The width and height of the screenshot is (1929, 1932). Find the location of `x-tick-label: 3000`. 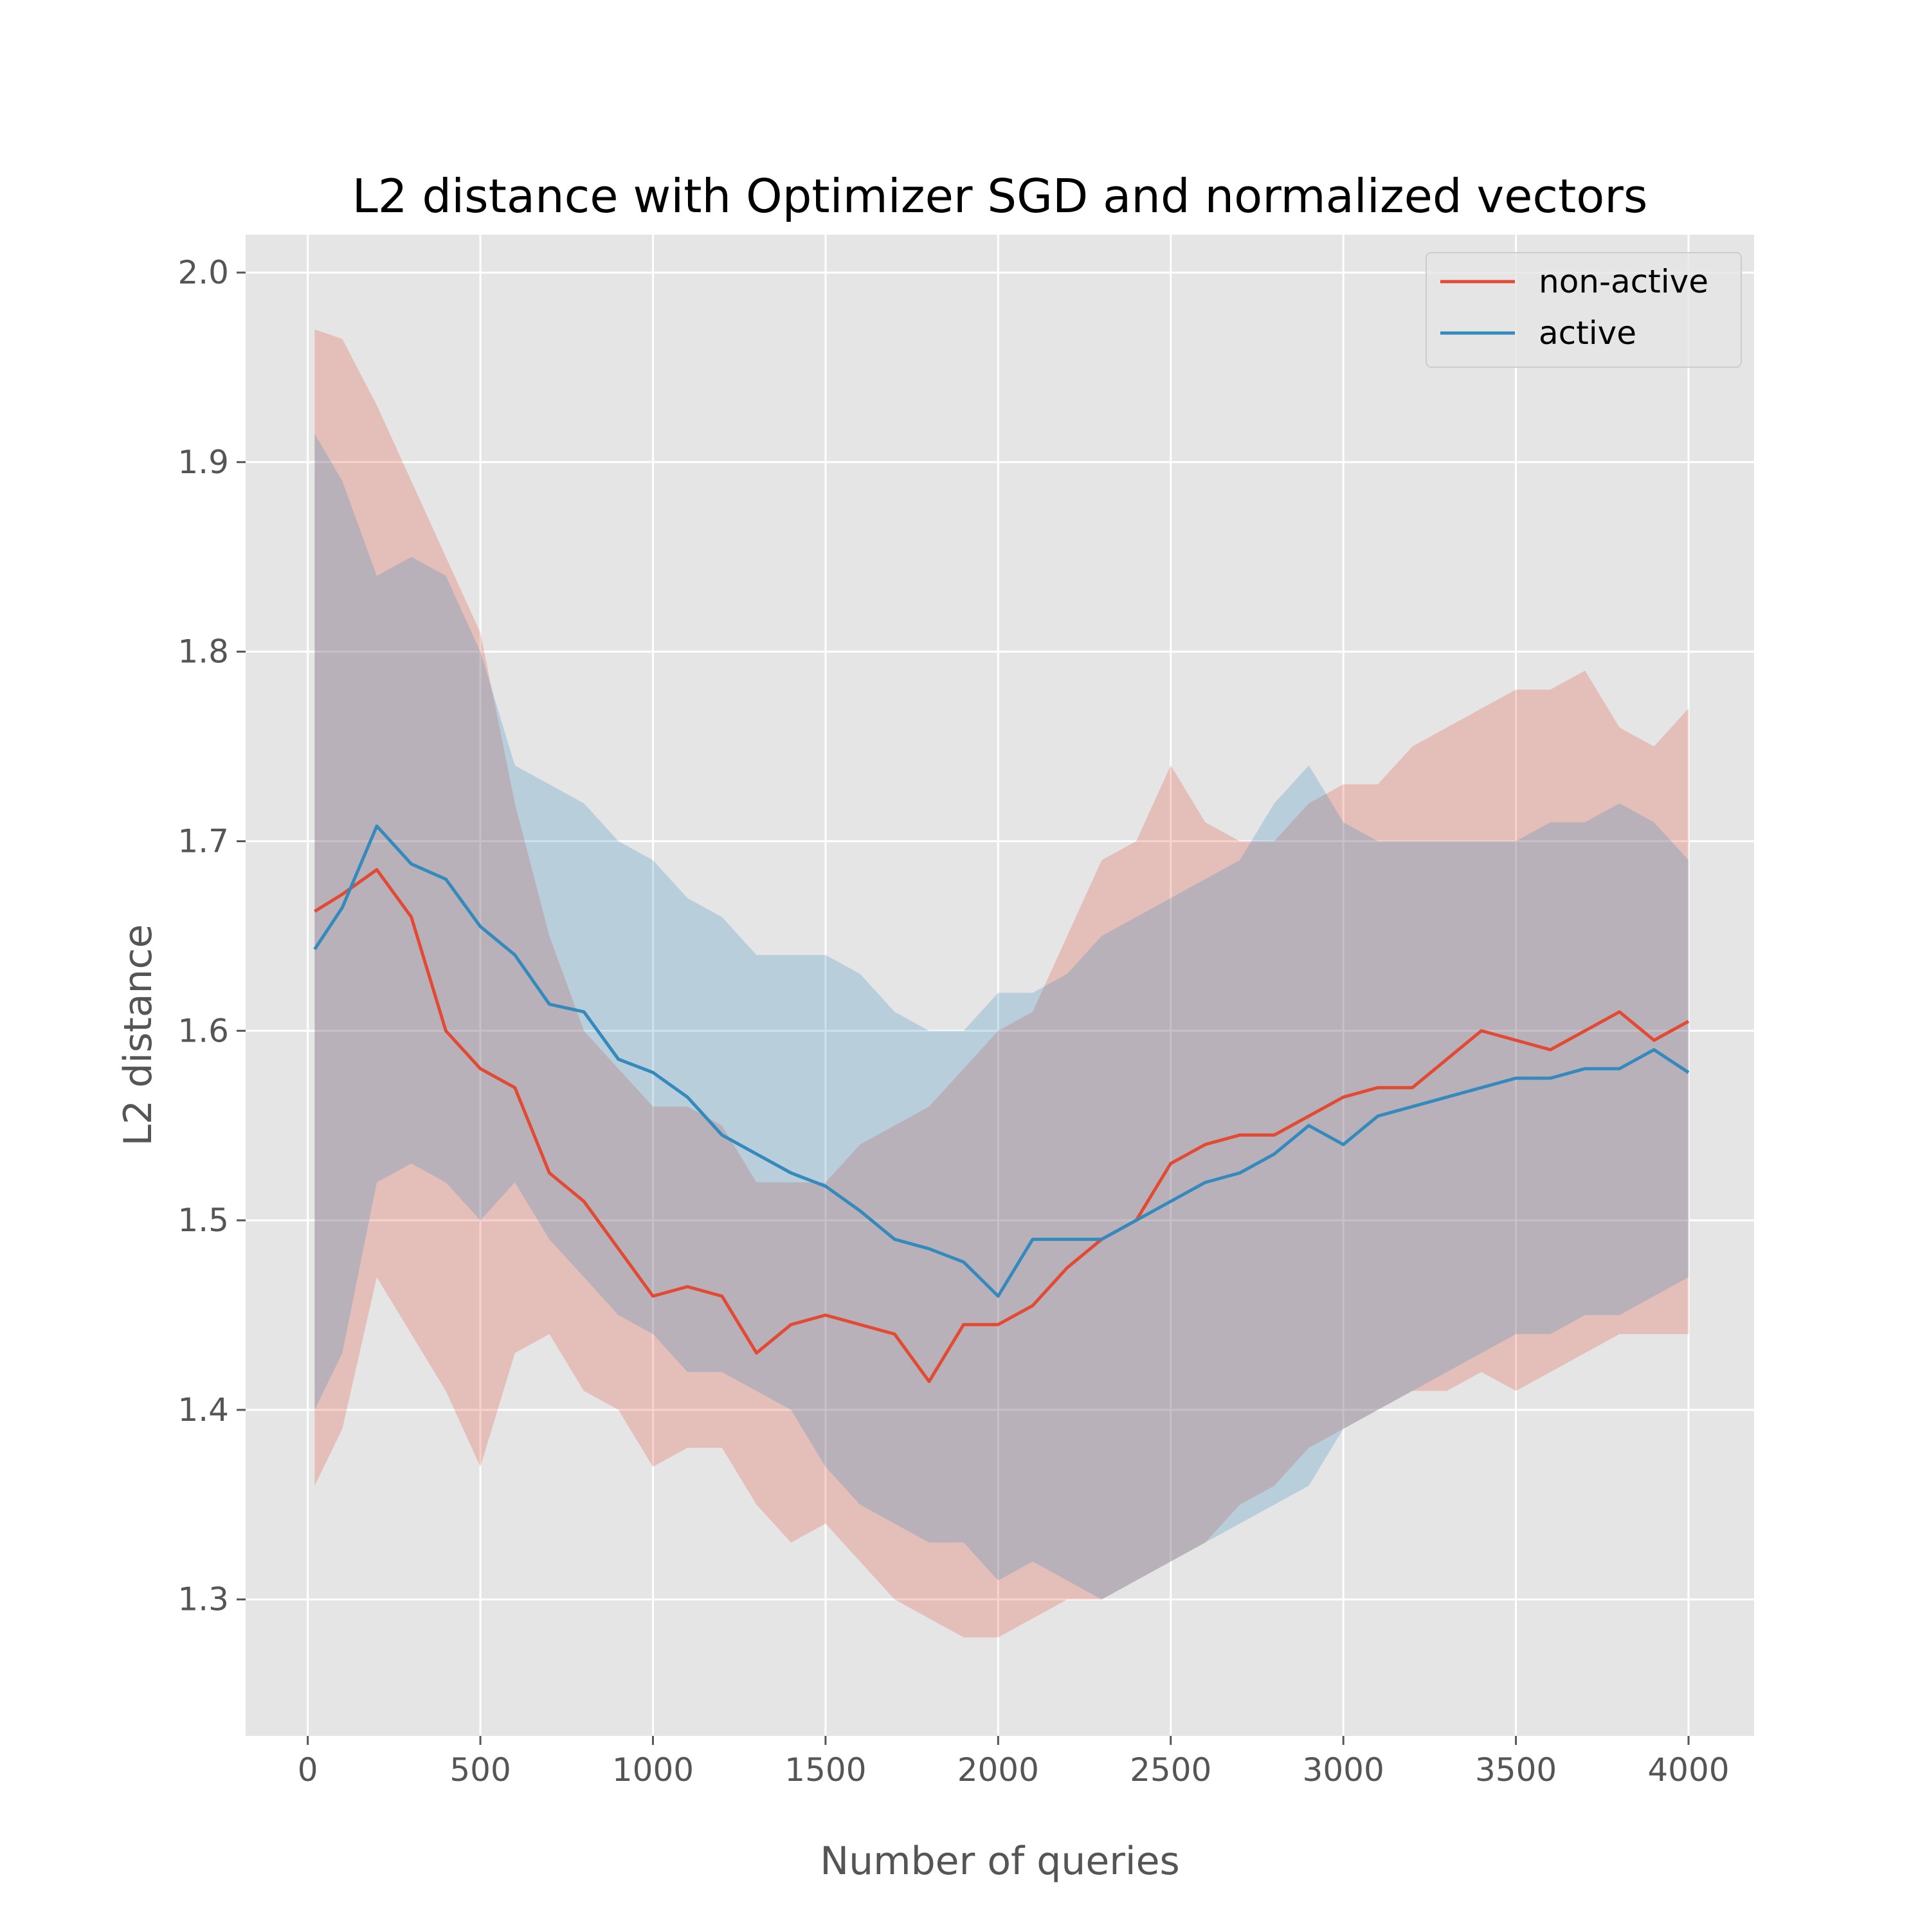

x-tick-label: 3000 is located at coordinates (1344, 1770).